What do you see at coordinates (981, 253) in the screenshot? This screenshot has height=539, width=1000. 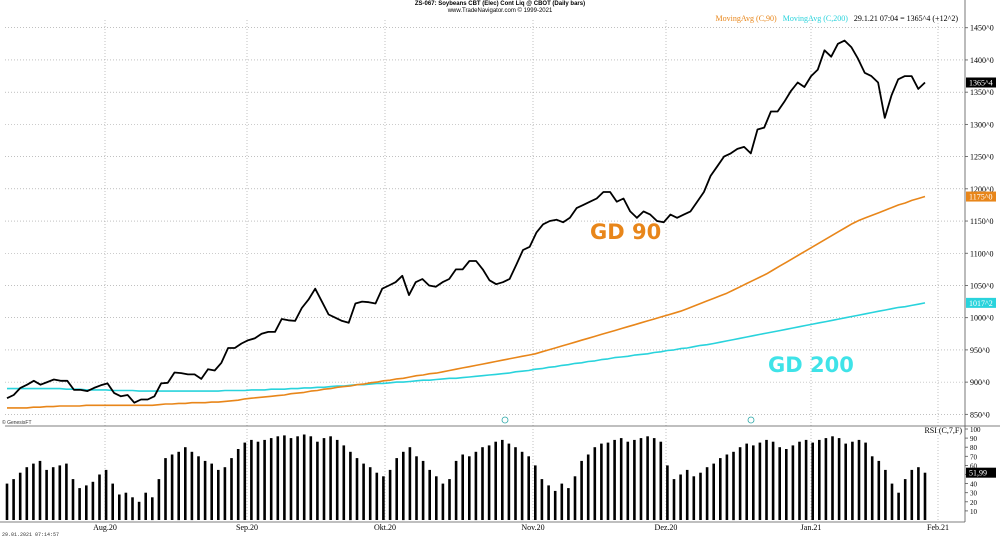 I see `y-tick-label: 1100^0` at bounding box center [981, 253].